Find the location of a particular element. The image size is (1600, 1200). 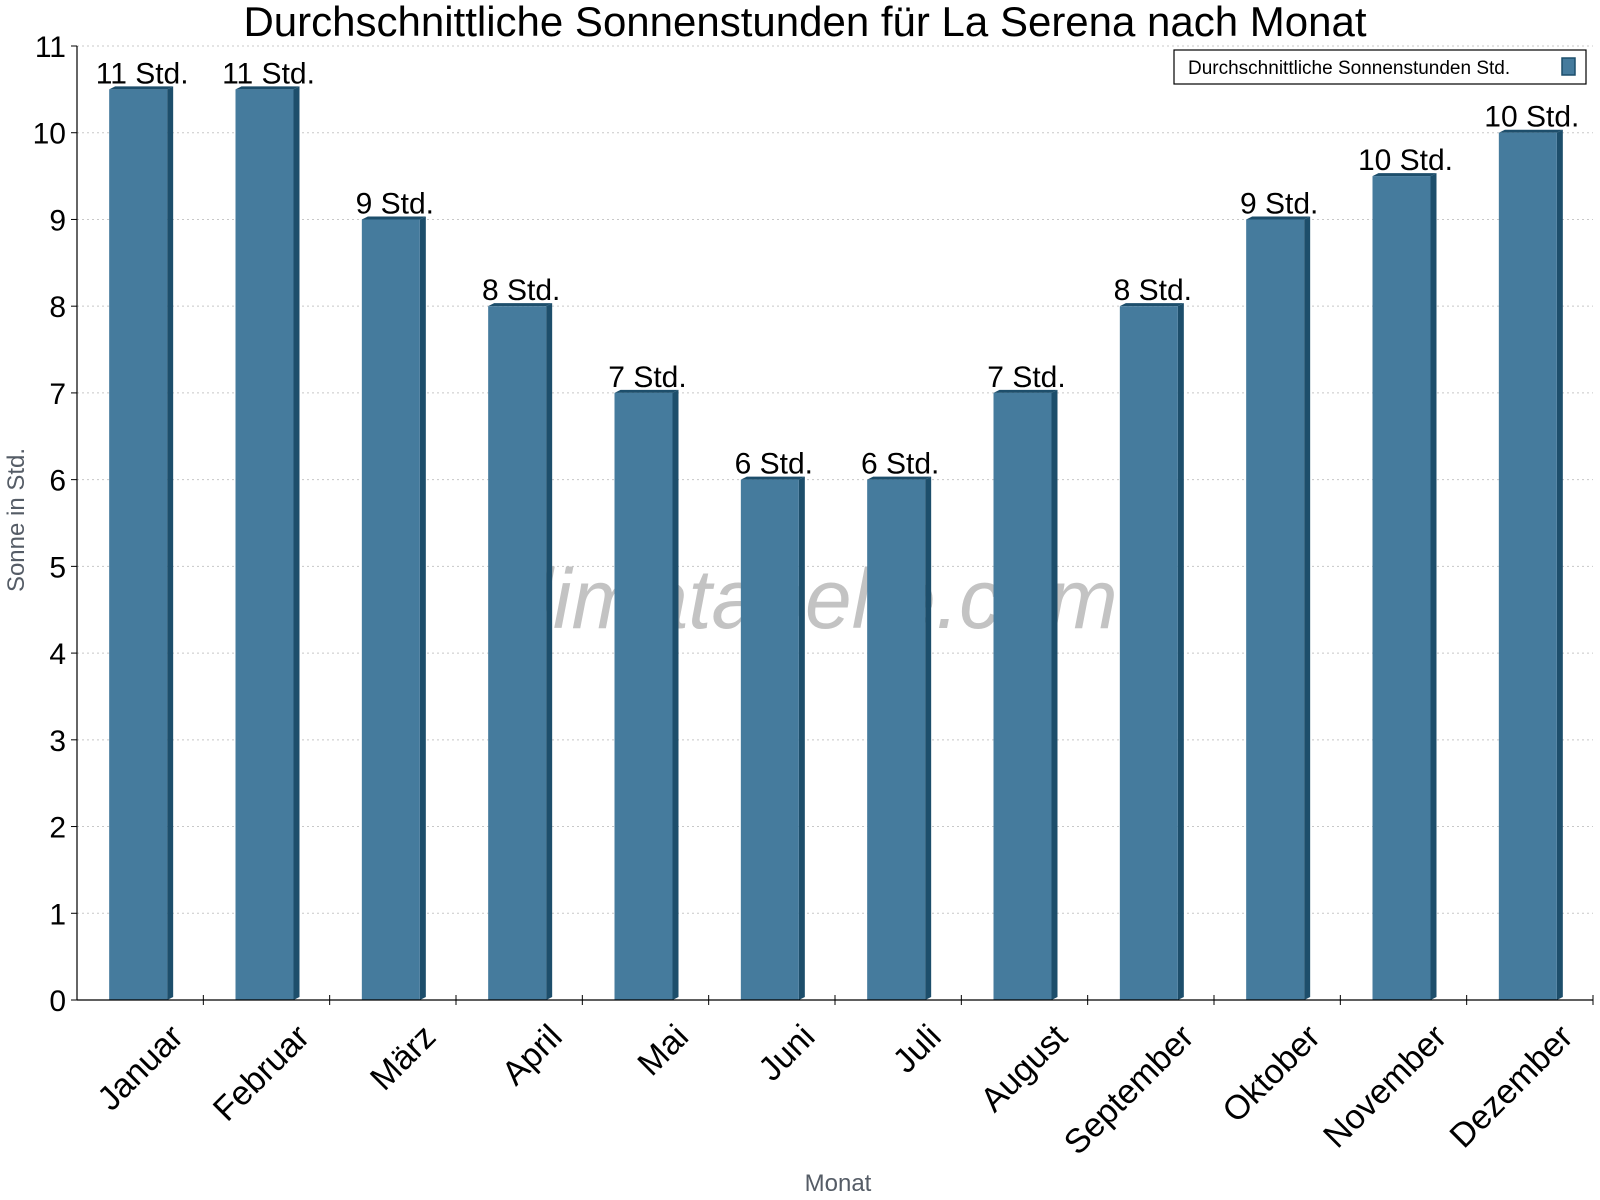

y-tick-label: 3 is located at coordinates (57, 741).